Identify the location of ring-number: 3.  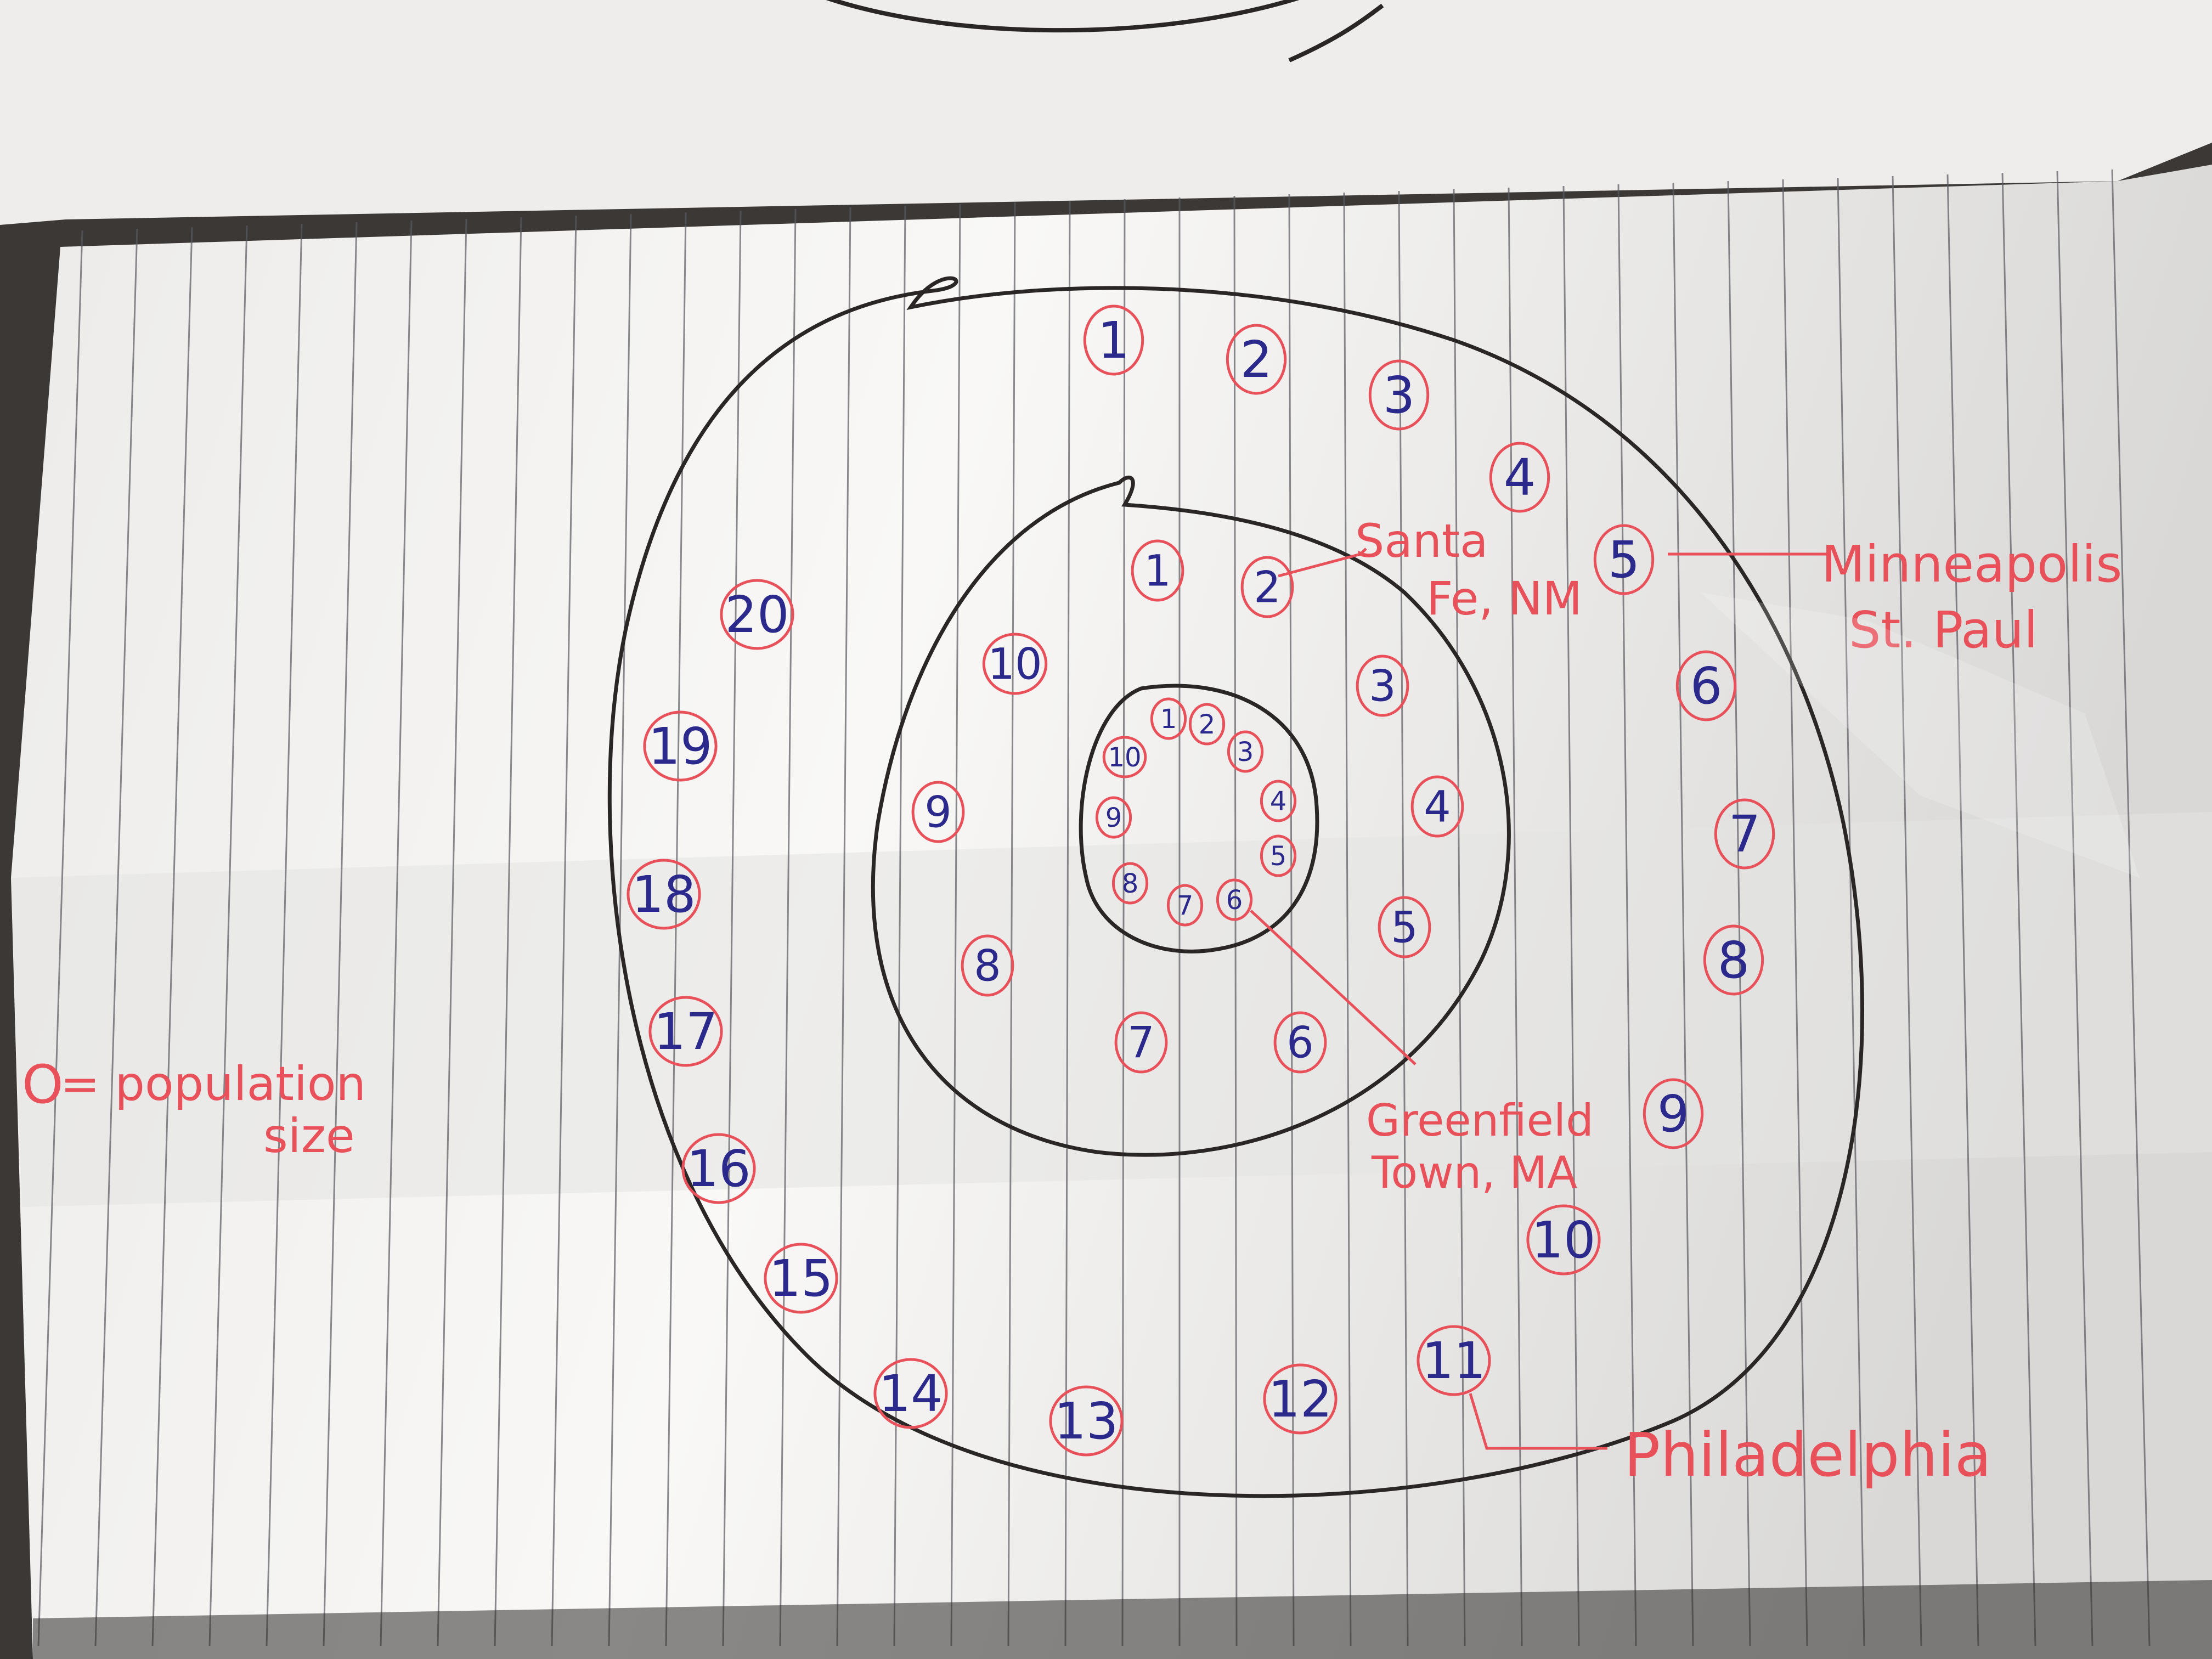
(1245, 752).